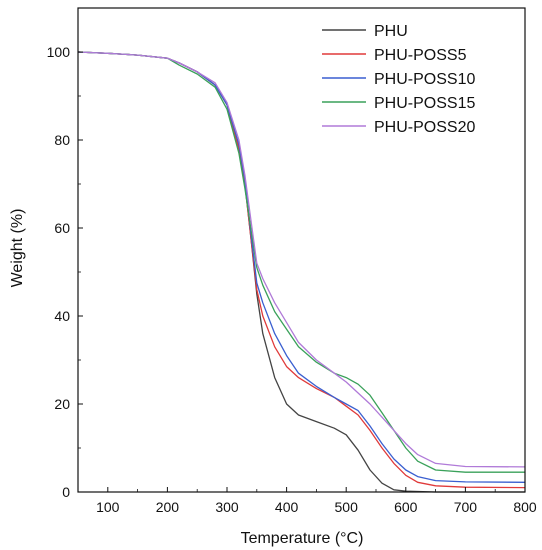 This screenshot has width=542, height=550. Describe the element at coordinates (525, 507) in the screenshot. I see `x-tick-label: 800` at that location.